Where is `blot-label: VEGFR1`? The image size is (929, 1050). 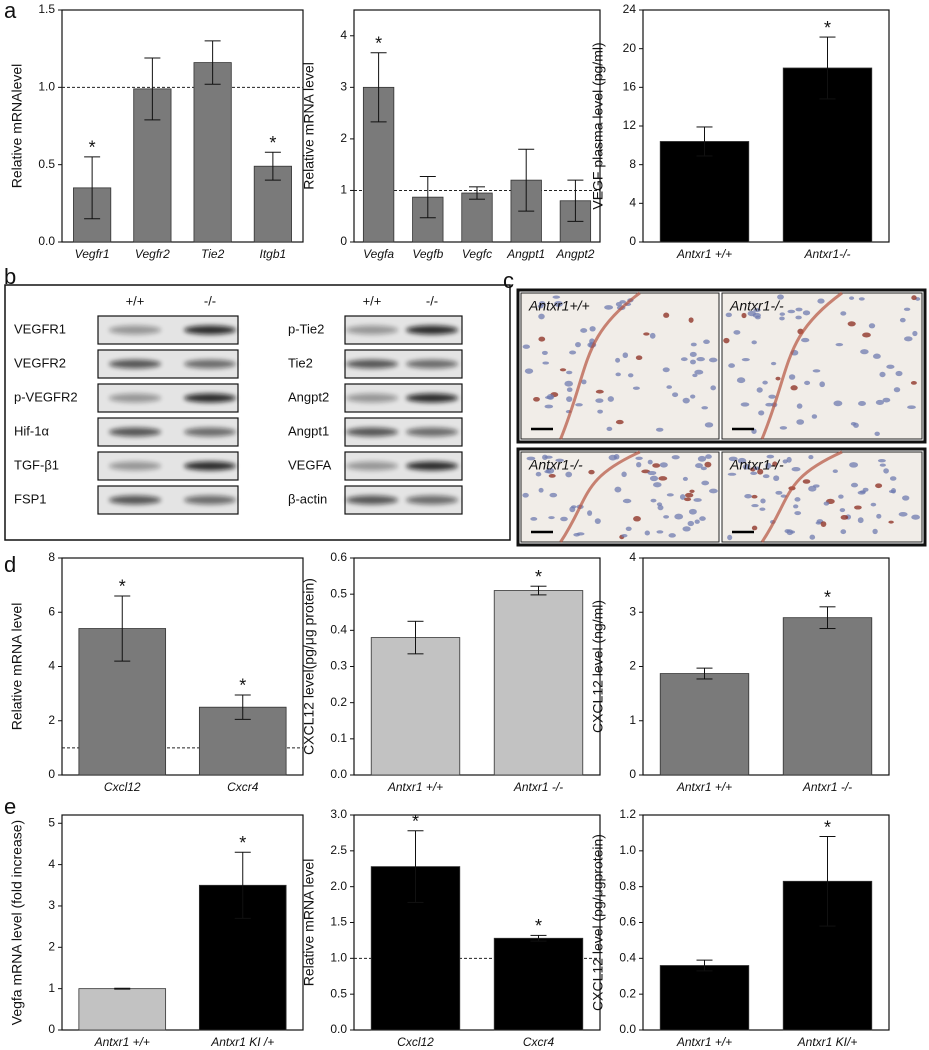 blot-label: VEGFR1 is located at coordinates (40, 328).